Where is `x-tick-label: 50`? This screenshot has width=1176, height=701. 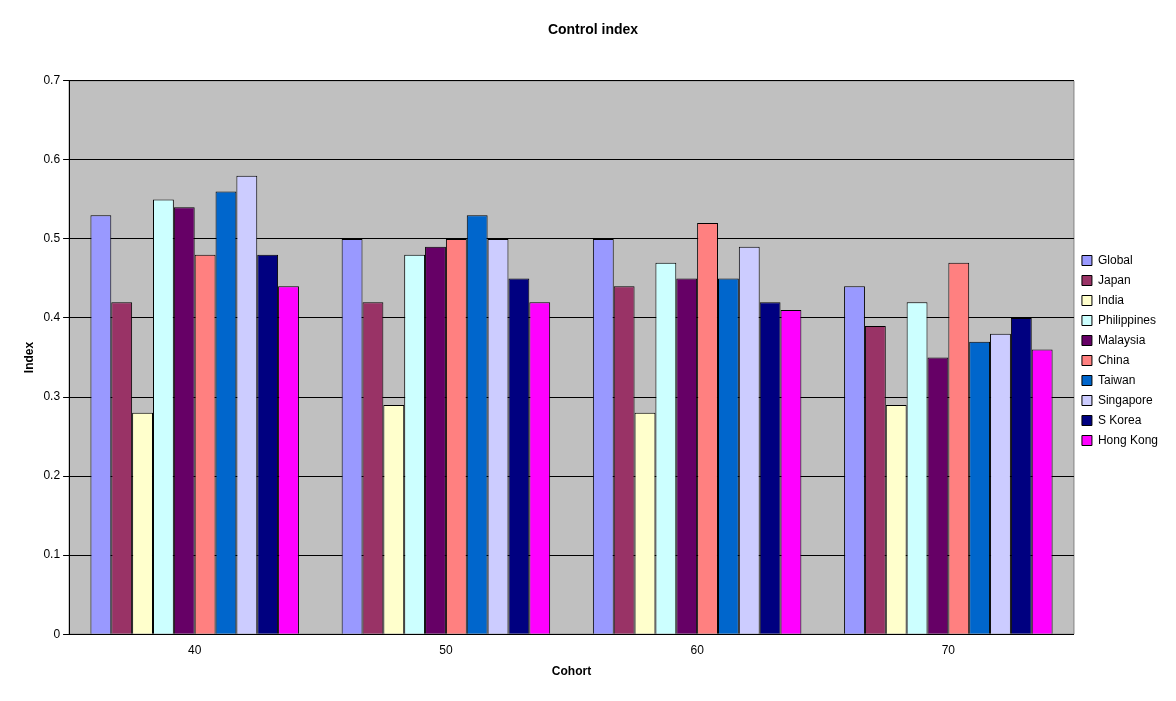 x-tick-label: 50 is located at coordinates (446, 649).